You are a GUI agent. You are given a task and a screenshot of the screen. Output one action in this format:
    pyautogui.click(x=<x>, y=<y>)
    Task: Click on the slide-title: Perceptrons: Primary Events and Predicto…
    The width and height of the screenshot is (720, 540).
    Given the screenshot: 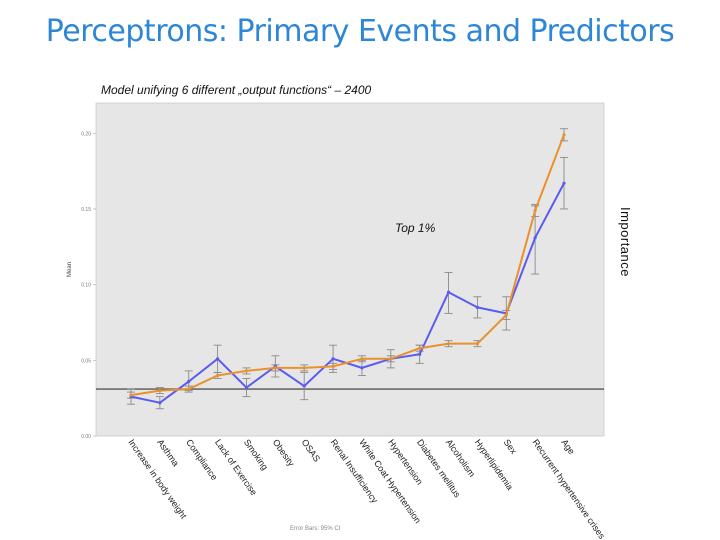 What is the action you would take?
    pyautogui.click(x=360, y=31)
    